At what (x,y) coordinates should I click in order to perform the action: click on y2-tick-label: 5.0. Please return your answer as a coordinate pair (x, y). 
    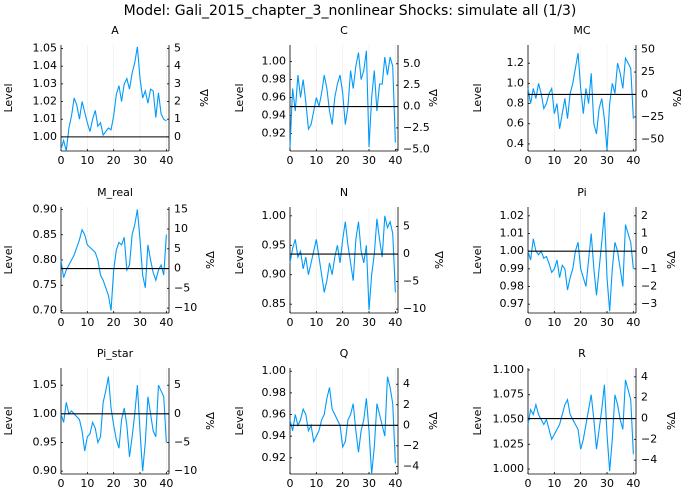
    Looking at the image, I should click on (412, 63).